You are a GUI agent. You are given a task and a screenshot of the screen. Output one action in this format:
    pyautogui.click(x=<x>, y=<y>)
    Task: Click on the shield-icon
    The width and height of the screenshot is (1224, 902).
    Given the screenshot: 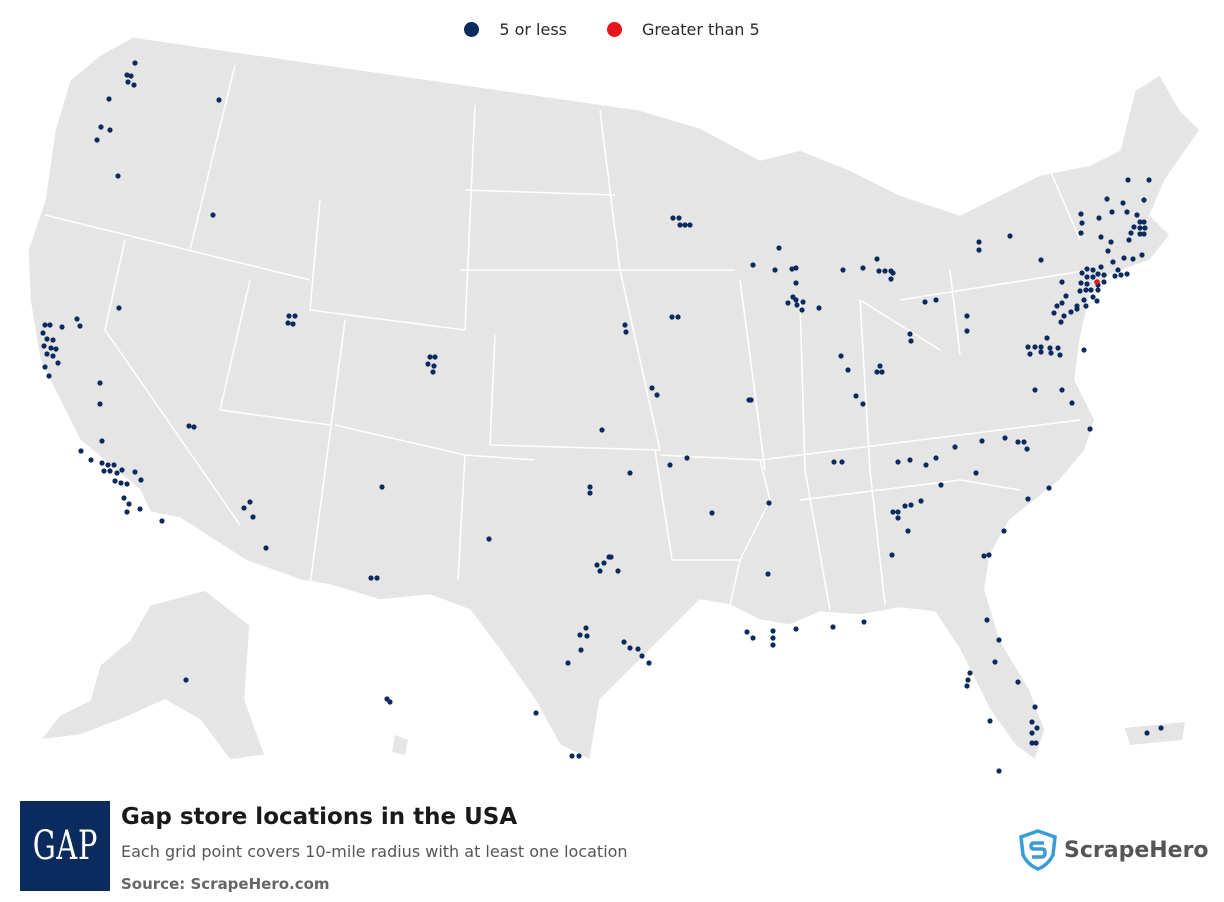 What is the action you would take?
    pyautogui.click(x=1038, y=850)
    